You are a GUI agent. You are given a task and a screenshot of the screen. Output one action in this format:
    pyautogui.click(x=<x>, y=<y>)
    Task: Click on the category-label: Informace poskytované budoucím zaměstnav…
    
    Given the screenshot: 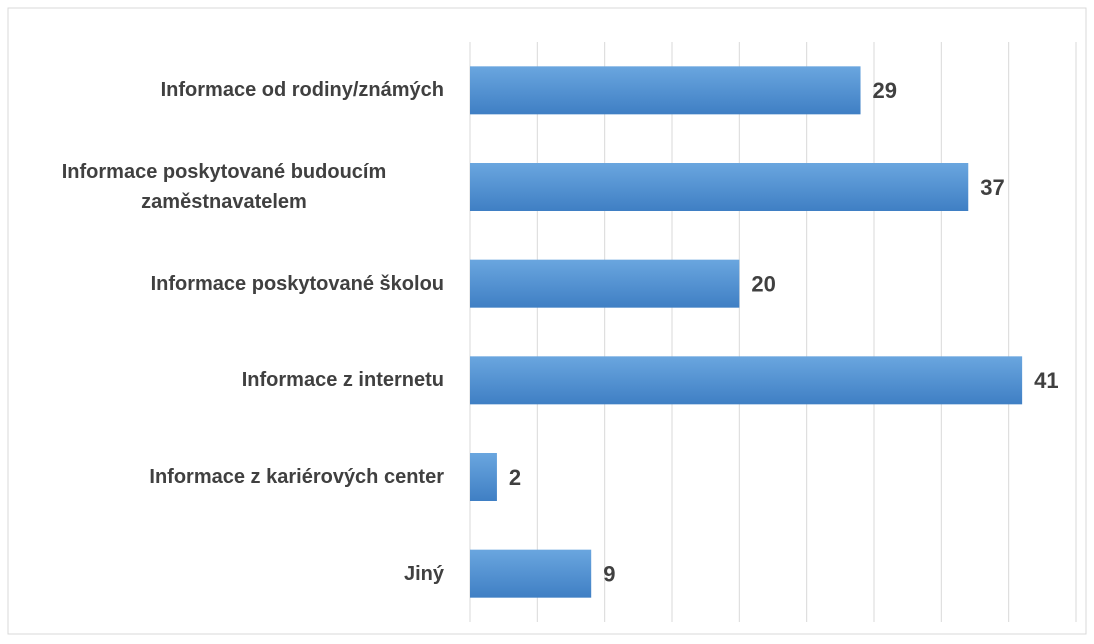 What is the action you would take?
    pyautogui.click(x=224, y=187)
    